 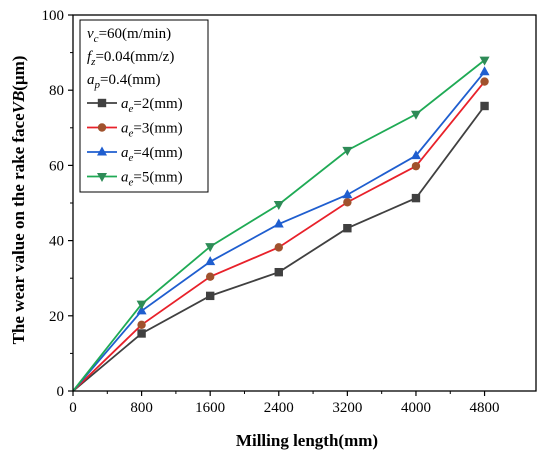 I want to click on y-tick-label-0: 0, so click(x=61, y=392).